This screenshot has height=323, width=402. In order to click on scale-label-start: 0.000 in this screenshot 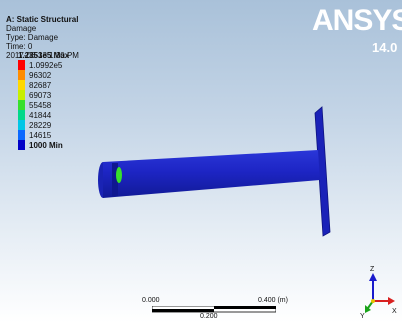, I will do `click(151, 300)`.